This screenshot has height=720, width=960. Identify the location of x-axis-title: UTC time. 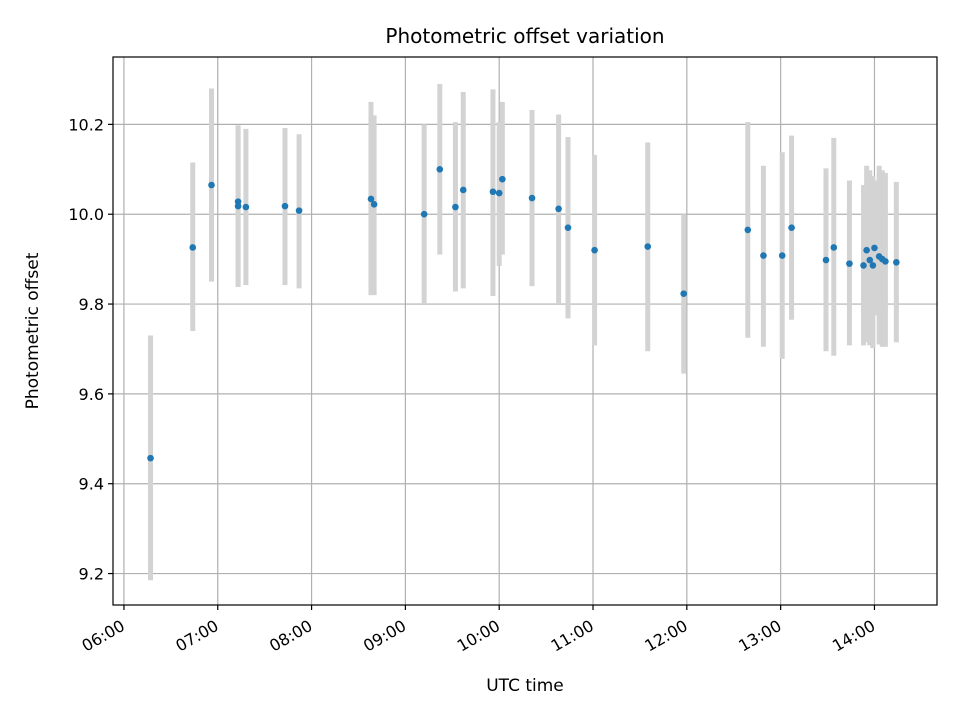
(525, 686).